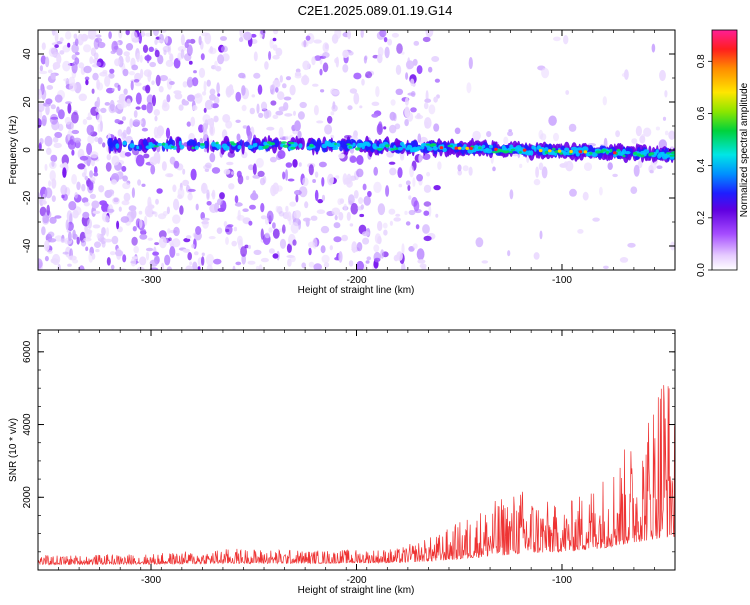 This screenshot has height=605, width=750. What do you see at coordinates (496, 149) in the screenshot?
I see `ridge-peak-cell` at bounding box center [496, 149].